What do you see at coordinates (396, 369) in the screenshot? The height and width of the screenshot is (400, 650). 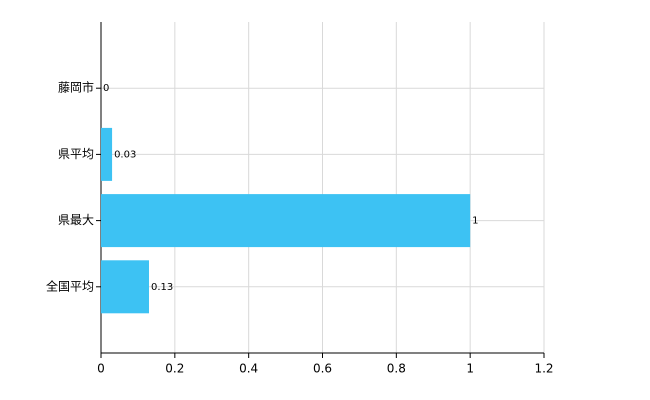 I see `x-tick-label: 0.8` at bounding box center [396, 369].